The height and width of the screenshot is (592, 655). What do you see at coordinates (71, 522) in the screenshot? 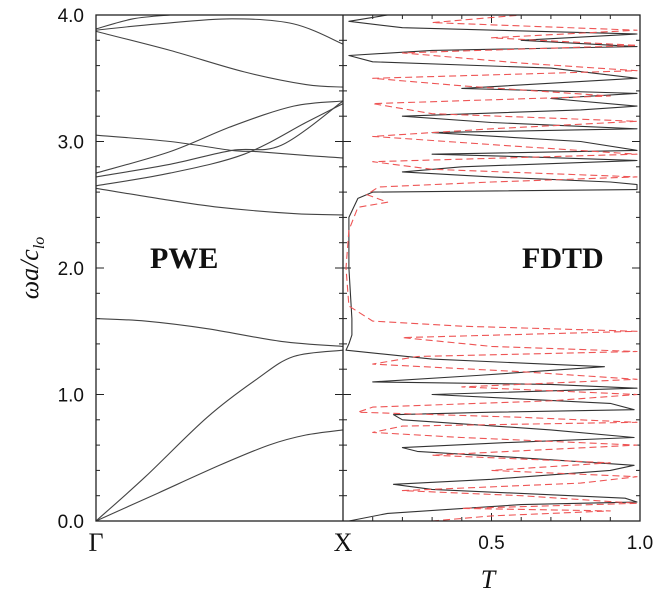
I see `y-tick-label: 0.0` at bounding box center [71, 522].